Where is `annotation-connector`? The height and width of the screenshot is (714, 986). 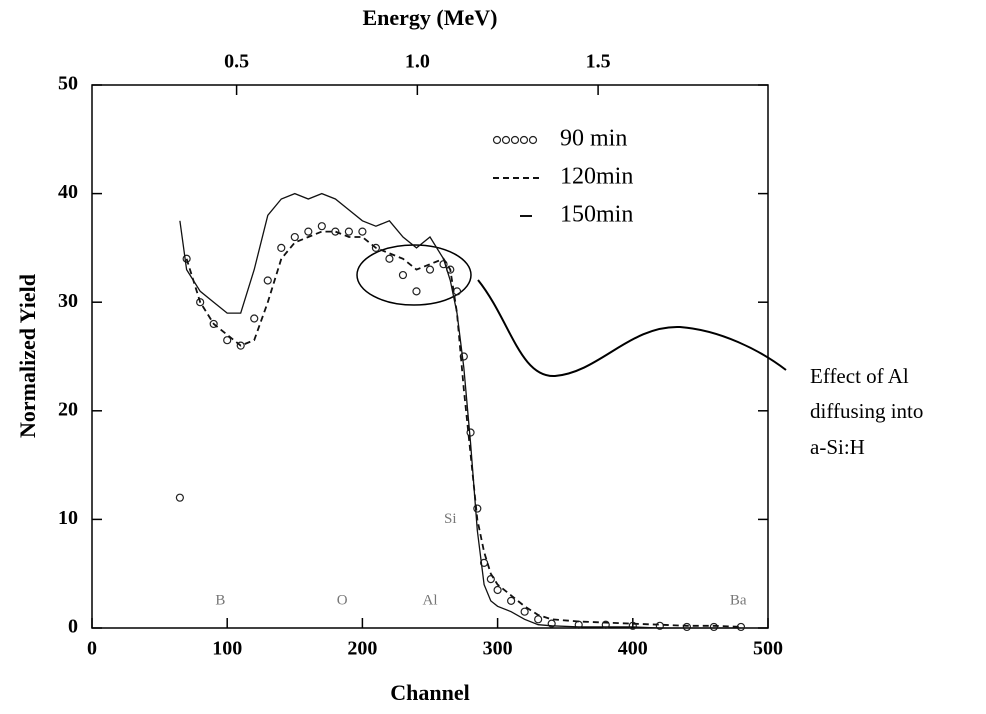 annotation-connector is located at coordinates (632, 328).